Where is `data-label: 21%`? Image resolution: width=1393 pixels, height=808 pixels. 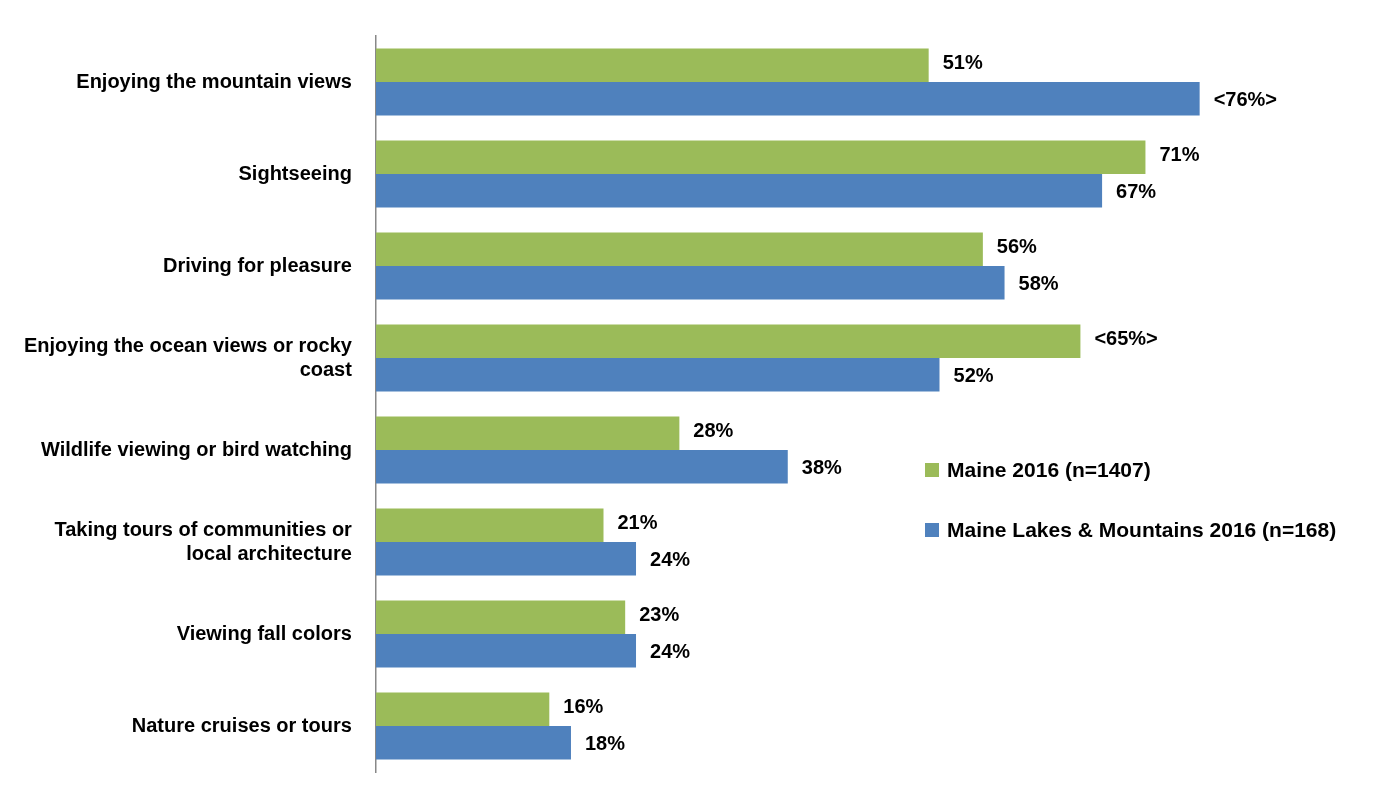
data-label: 21% is located at coordinates (637, 521).